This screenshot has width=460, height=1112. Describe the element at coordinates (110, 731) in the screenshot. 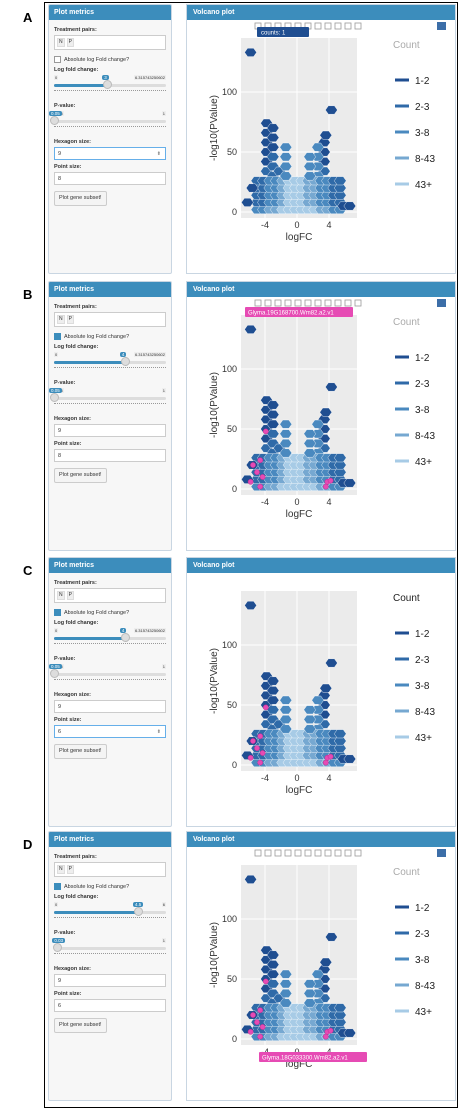

I see `point-size-input: 6 ⬍` at that location.